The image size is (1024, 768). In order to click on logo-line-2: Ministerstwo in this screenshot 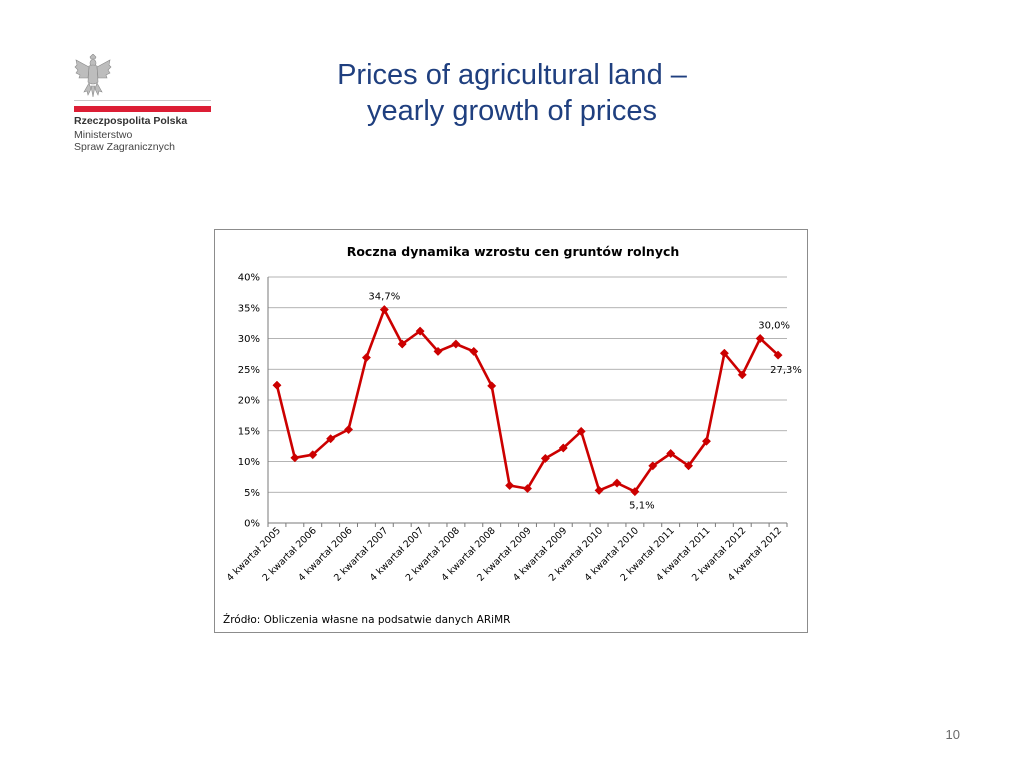, I will do `click(103, 135)`.